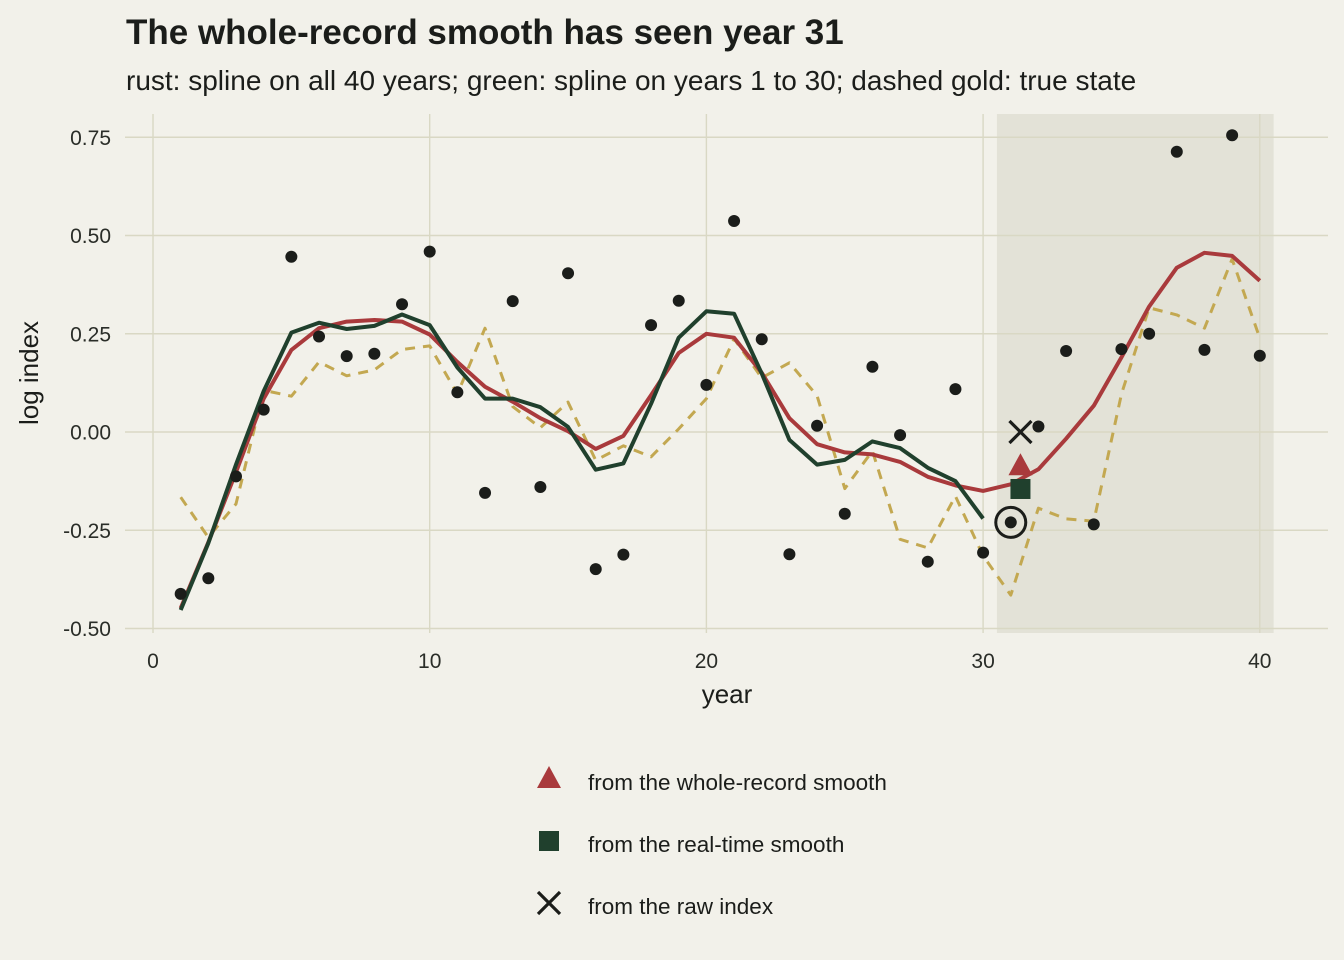 Image resolution: width=1344 pixels, height=960 pixels. I want to click on legend-label: from the whole-record smooth, so click(737, 782).